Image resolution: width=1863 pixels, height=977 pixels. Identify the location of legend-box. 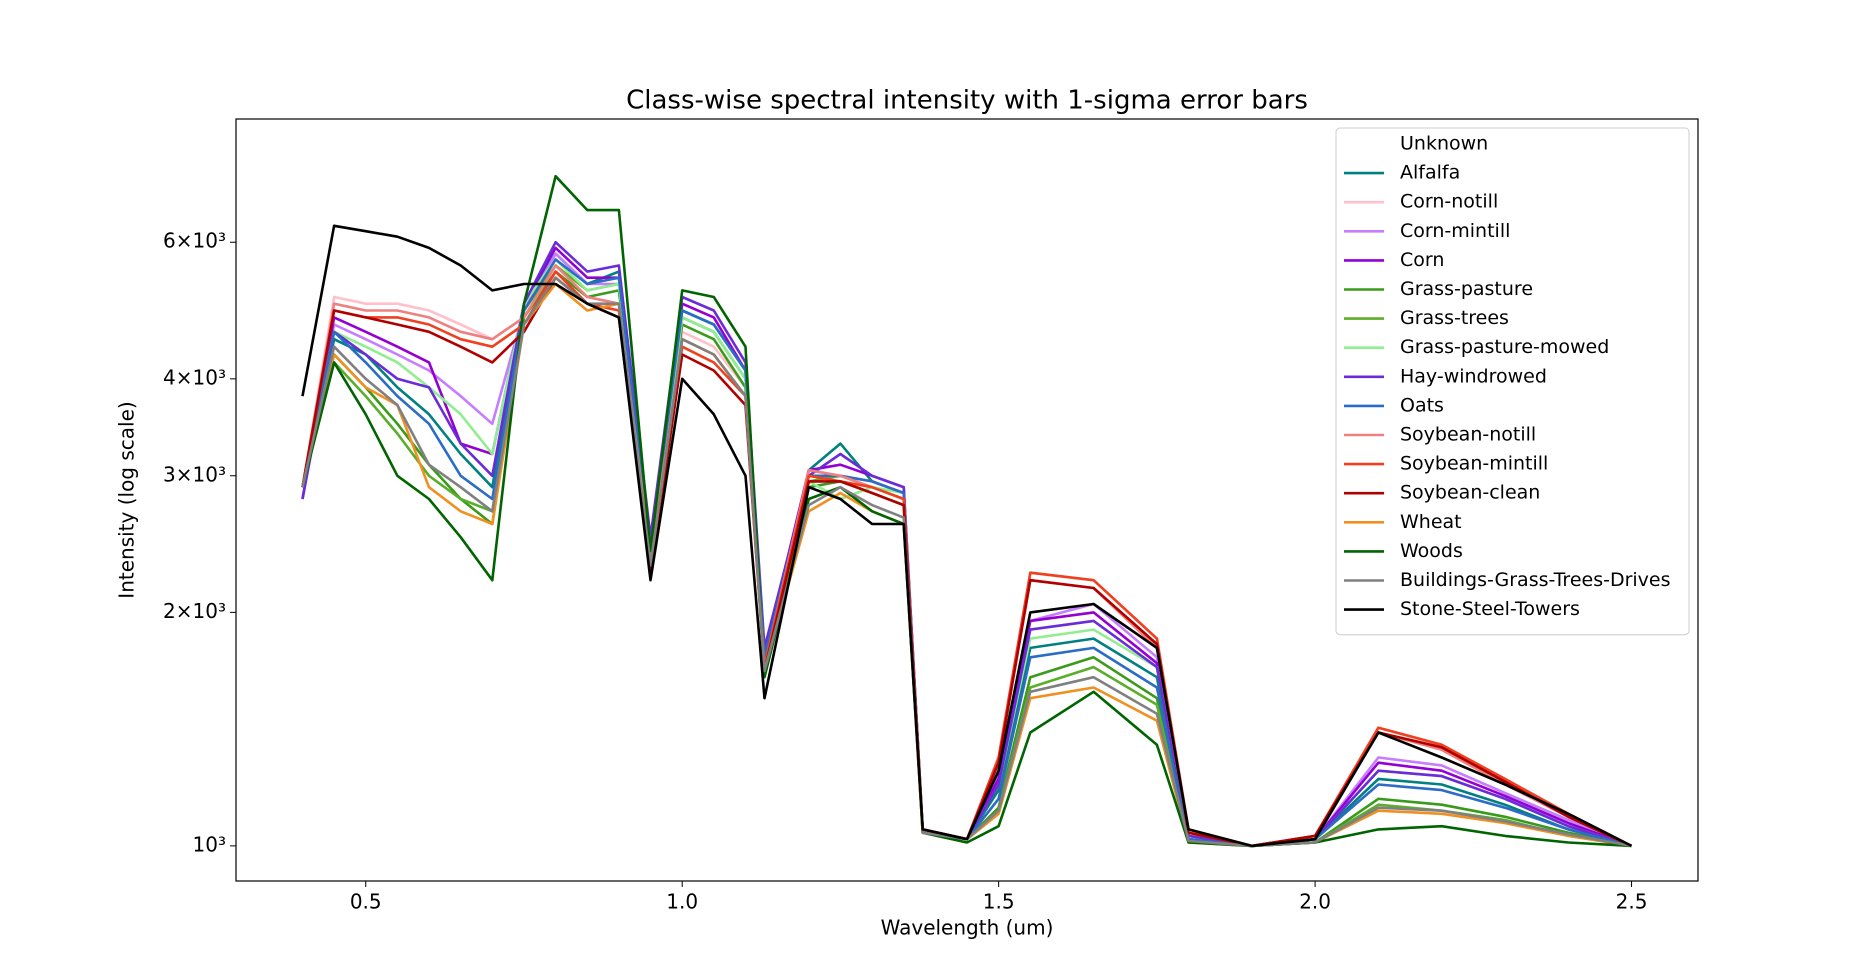
(1512, 381).